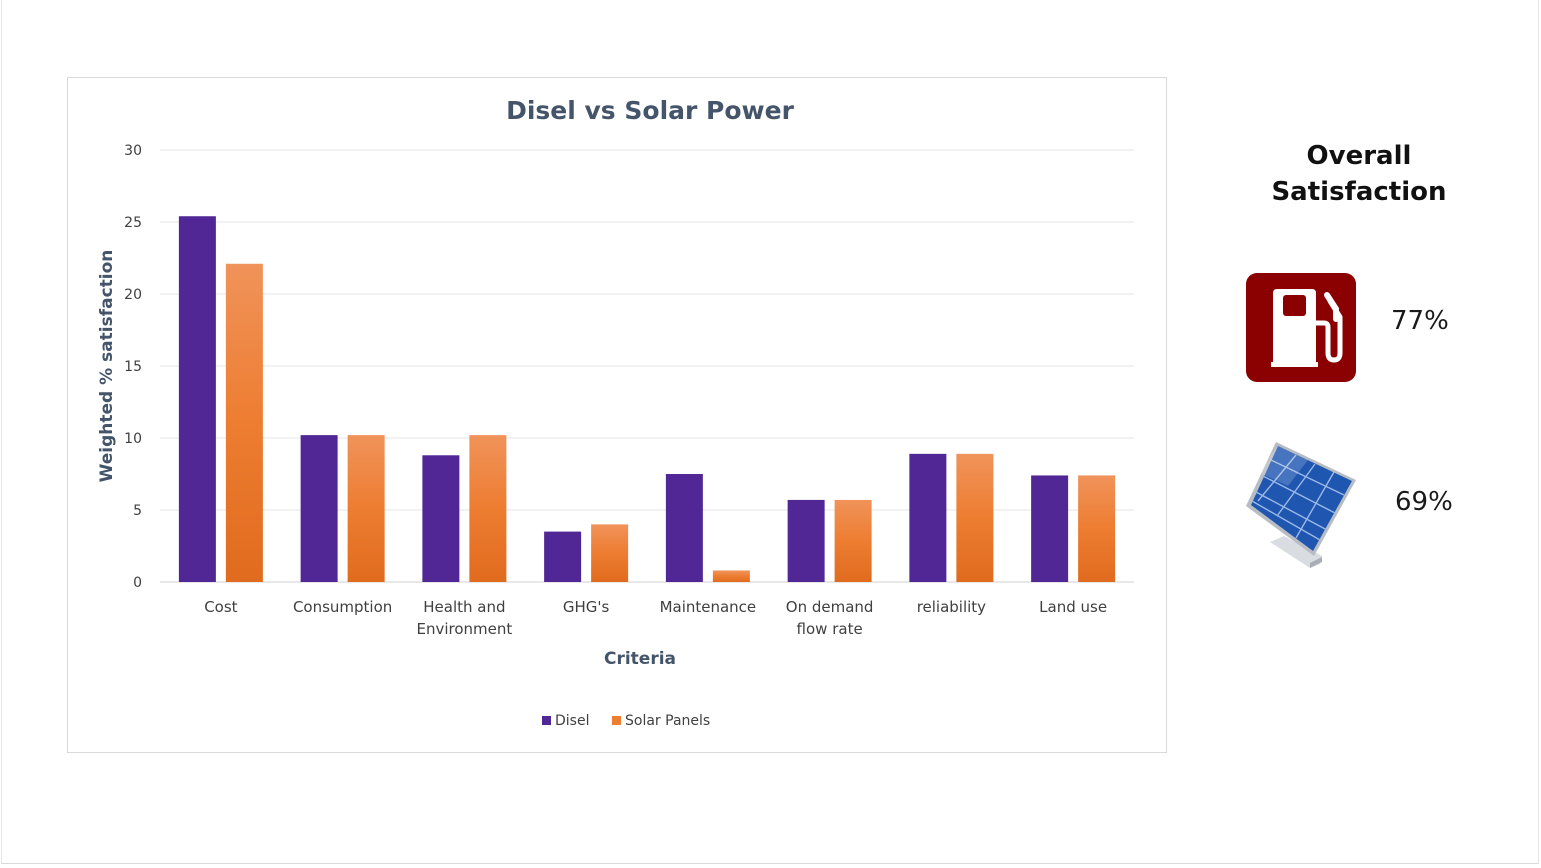 Image resolution: width=1541 pixels, height=868 pixels. Describe the element at coordinates (586, 607) in the screenshot. I see `x-tick-label: GHG's` at that location.